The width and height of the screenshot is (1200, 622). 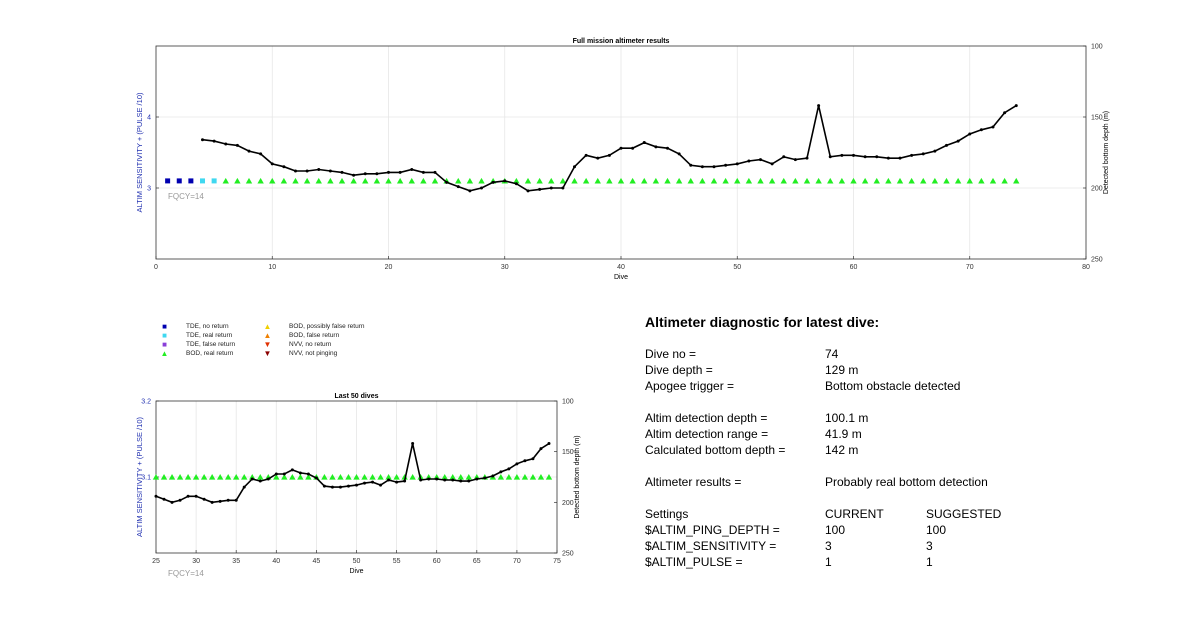 What do you see at coordinates (621, 41) in the screenshot?
I see `chart1-title: Full mission altimeter results` at bounding box center [621, 41].